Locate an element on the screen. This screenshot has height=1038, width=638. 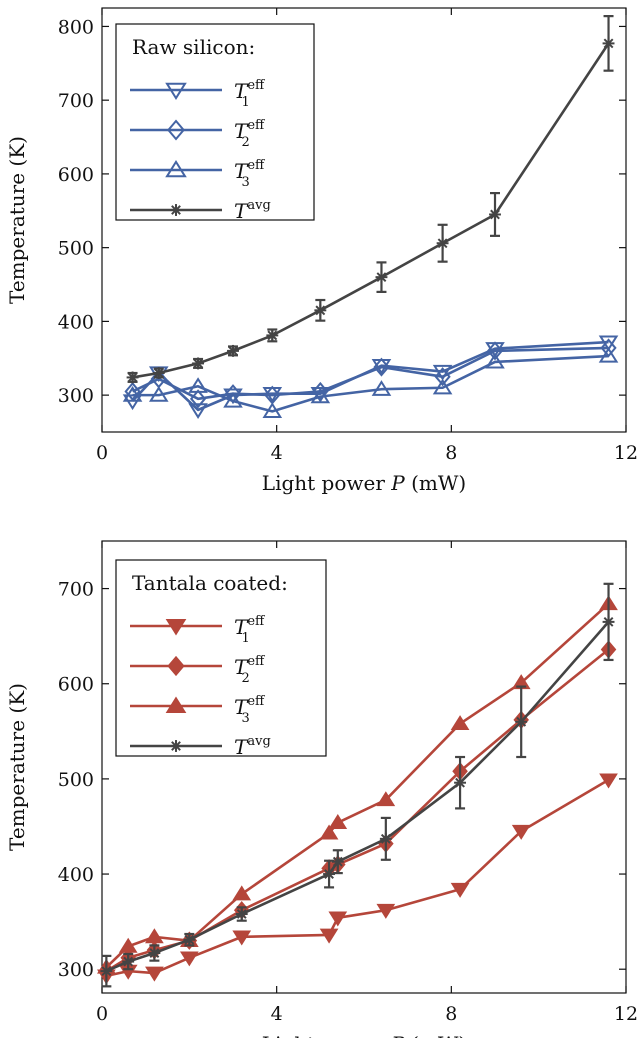
y-tick-label: 300 is located at coordinates (76, 396).